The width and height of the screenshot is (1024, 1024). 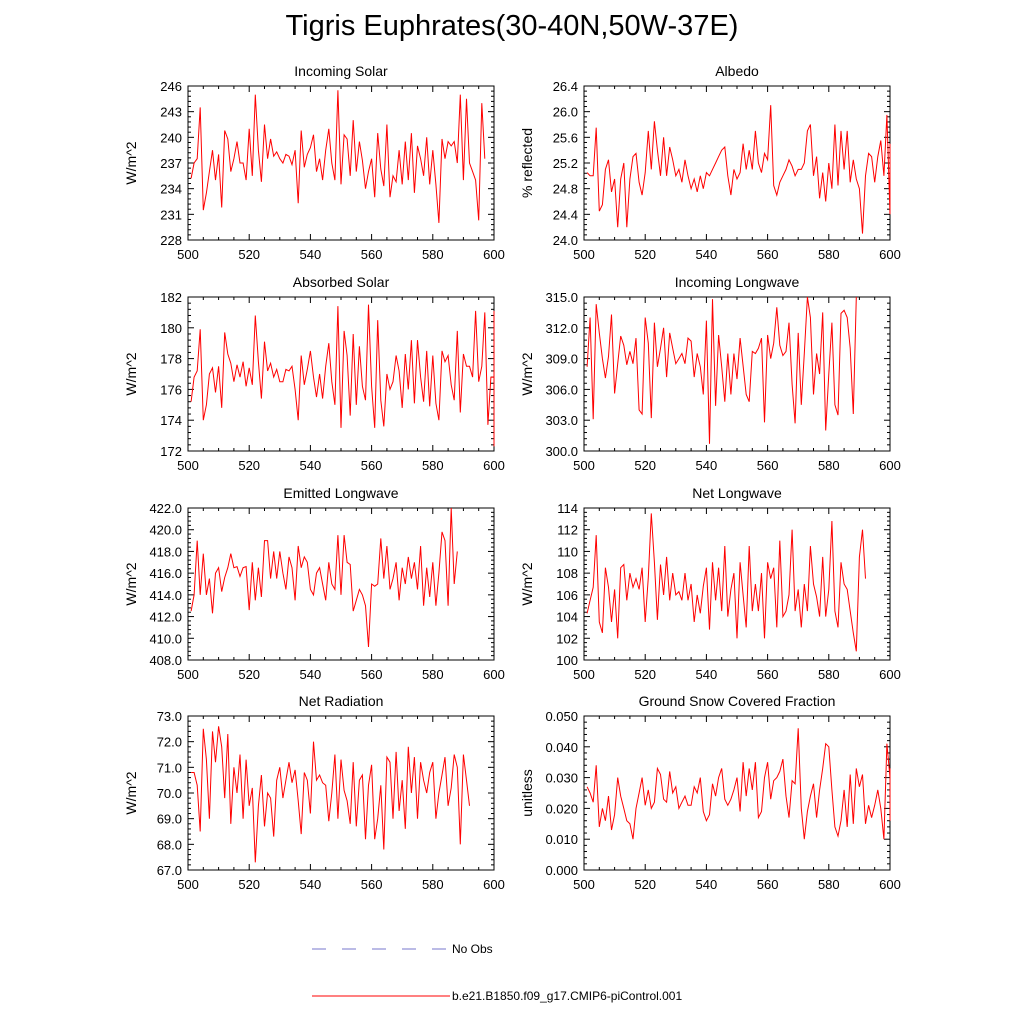 What do you see at coordinates (169, 767) in the screenshot?
I see `y-tick-label: 71.0` at bounding box center [169, 767].